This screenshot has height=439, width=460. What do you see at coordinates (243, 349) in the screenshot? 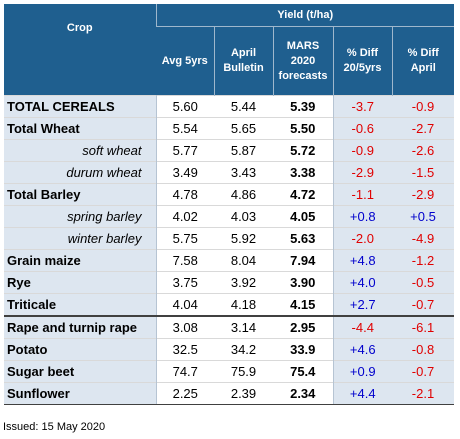
I see `april-bulletin-value: 34.2` at bounding box center [243, 349].